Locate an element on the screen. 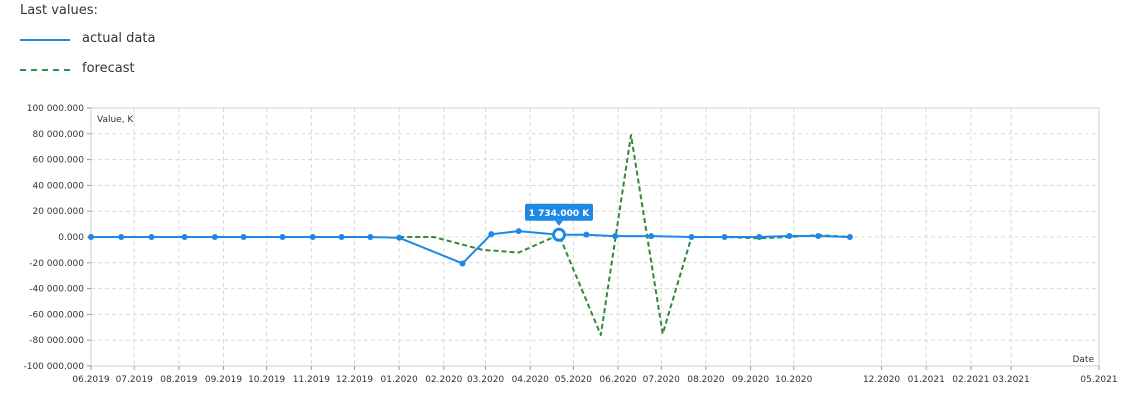 The height and width of the screenshot is (406, 1129). x-tick-label: 04.2020 is located at coordinates (530, 380).